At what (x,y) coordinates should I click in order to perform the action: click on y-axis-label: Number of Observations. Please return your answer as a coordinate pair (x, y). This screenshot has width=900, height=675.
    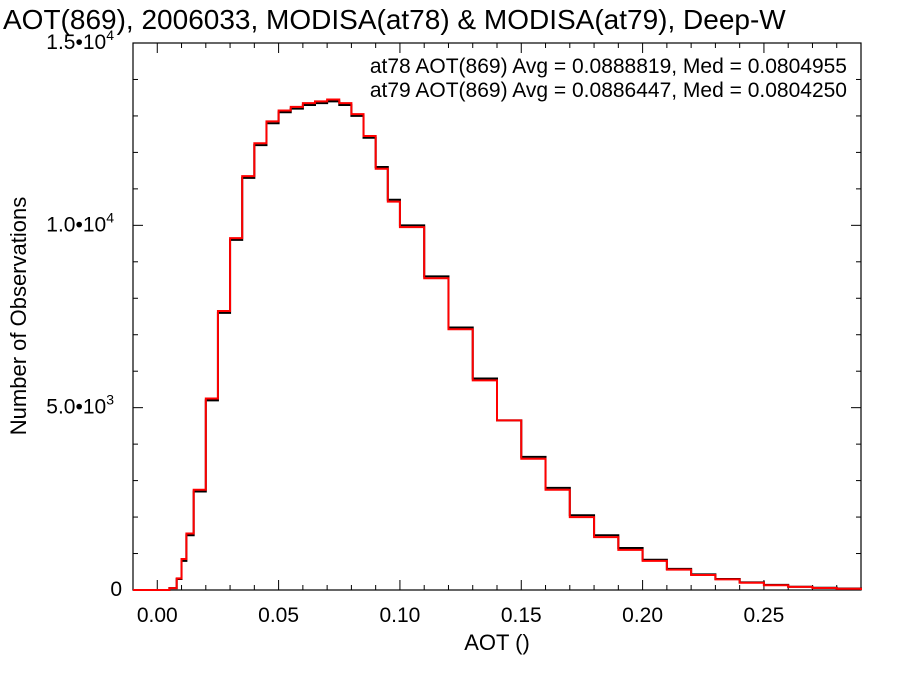
    Looking at the image, I should click on (18, 316).